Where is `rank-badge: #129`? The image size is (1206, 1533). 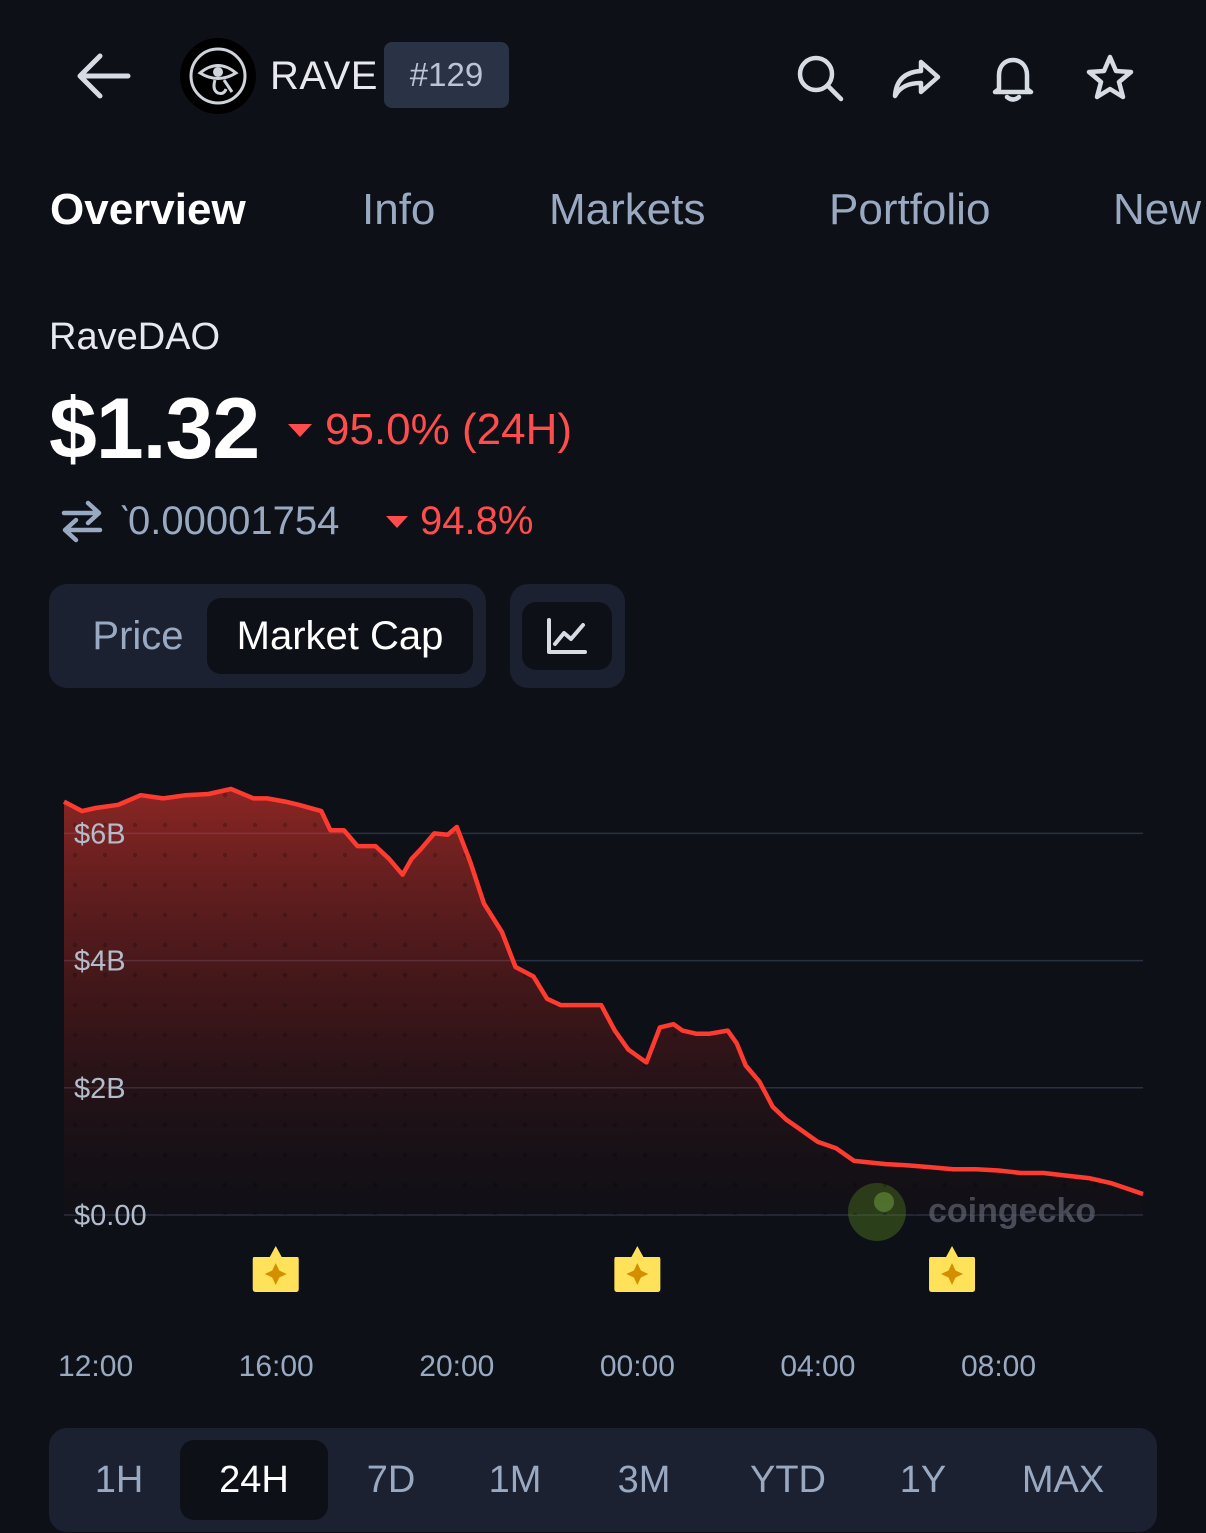 rank-badge: #129 is located at coordinates (446, 75).